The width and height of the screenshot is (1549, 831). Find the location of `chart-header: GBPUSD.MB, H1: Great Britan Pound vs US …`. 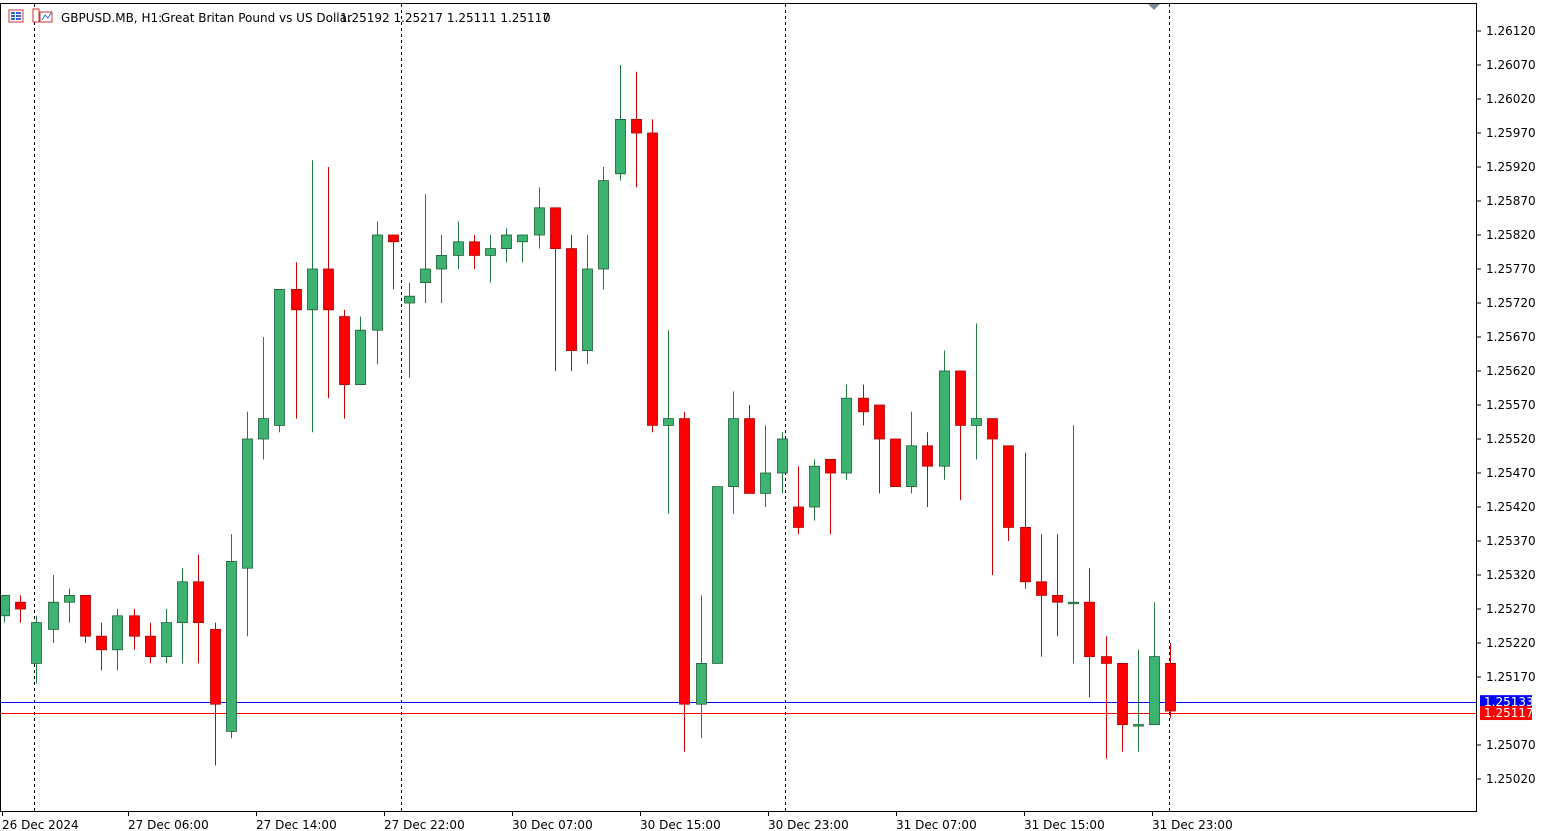

chart-header: GBPUSD.MB, H1: Great Britan Pound vs US … is located at coordinates (279, 16).